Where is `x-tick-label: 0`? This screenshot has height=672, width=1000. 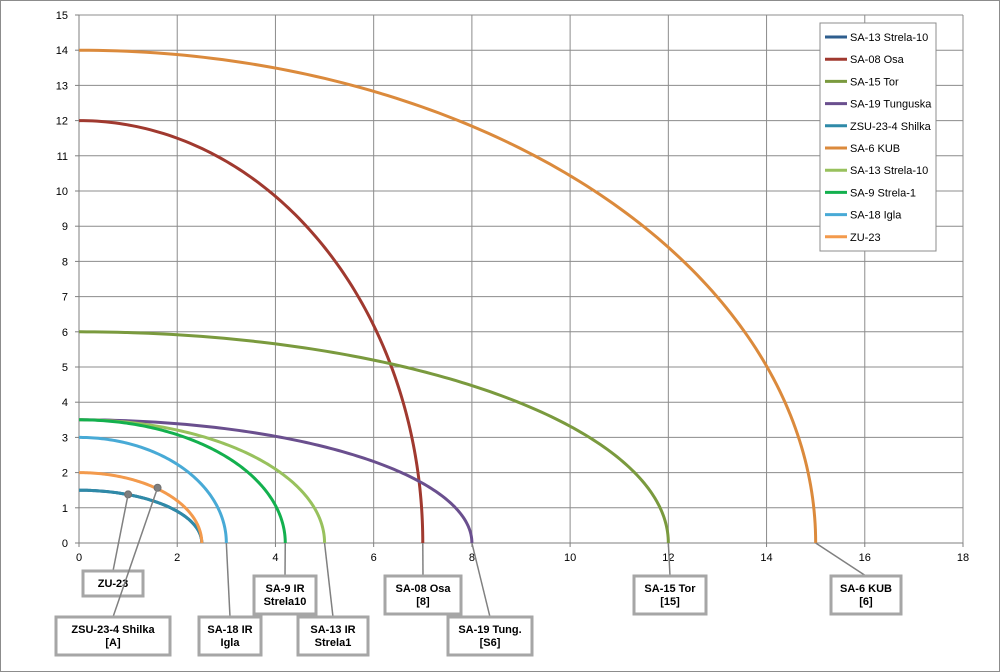 x-tick-label: 0 is located at coordinates (79, 558).